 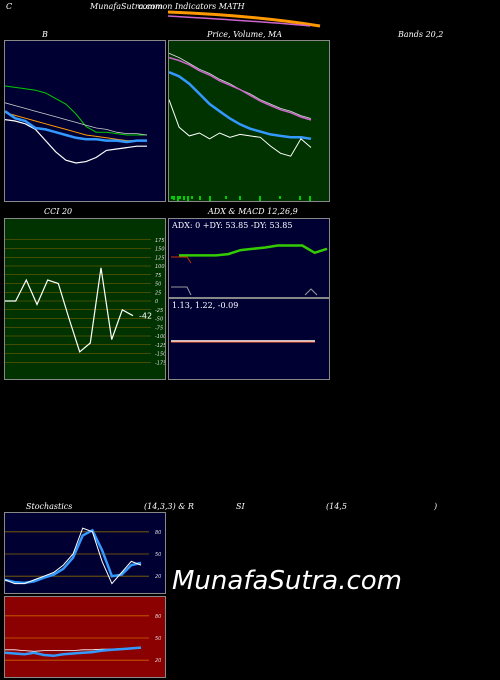 I want to click on adx-panel: ADX: 0 +DY: 53.85 -DY: 53.85, so click(x=249, y=258).